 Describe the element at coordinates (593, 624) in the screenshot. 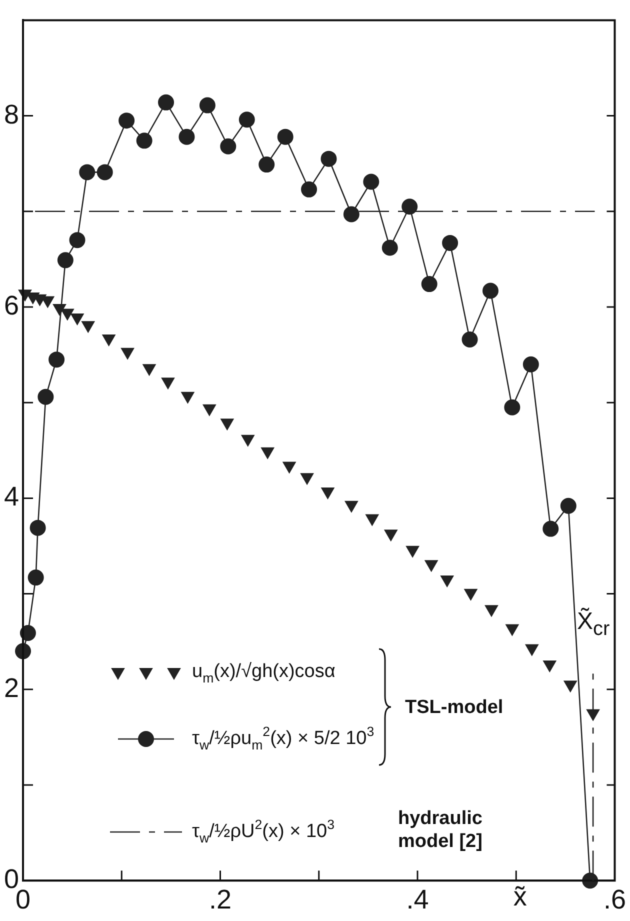

I see `ref-line-label: X̃$_{cr}$` at that location.